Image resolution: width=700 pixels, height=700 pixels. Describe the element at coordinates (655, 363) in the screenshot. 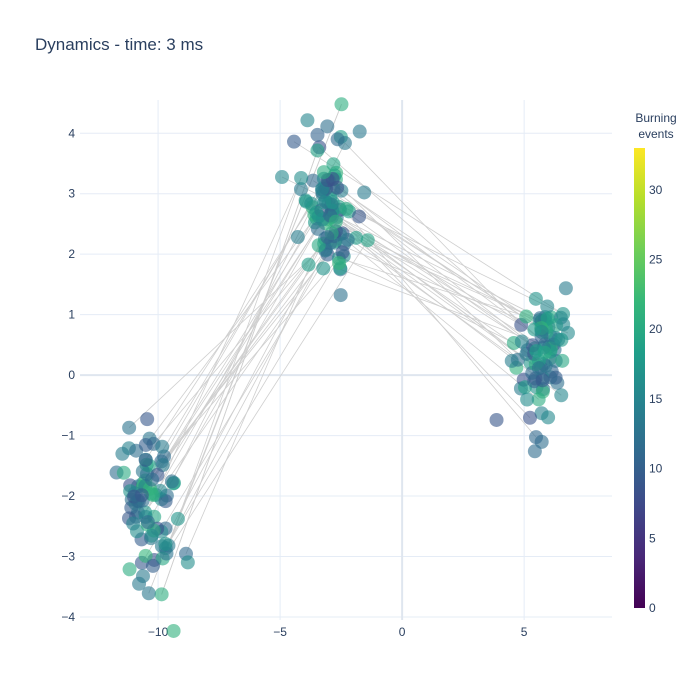

I see `colorbar: Burning events 0 5 10 15 20 25 30` at that location.